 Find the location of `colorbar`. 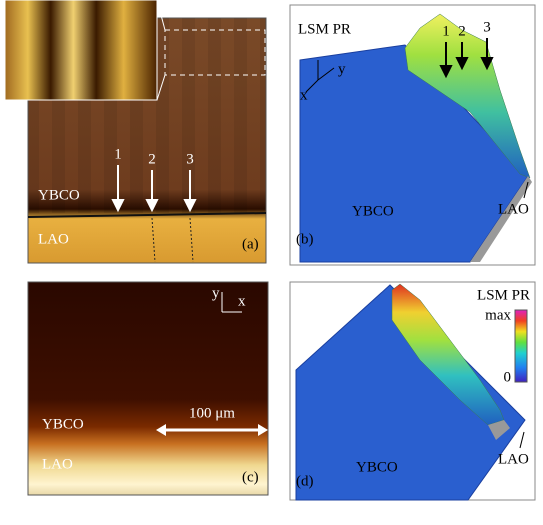

colorbar is located at coordinates (521, 346).